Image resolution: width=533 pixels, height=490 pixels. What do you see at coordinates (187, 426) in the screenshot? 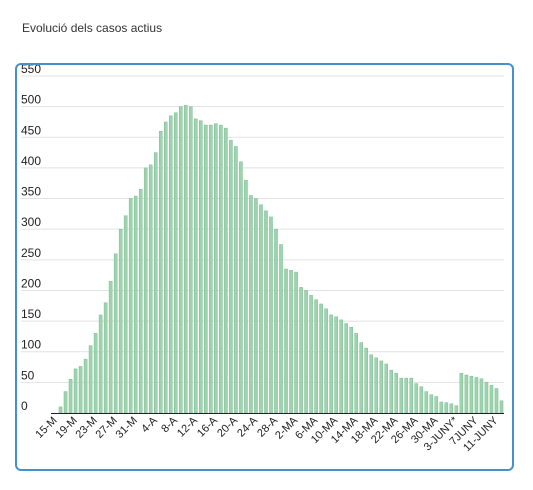
I see `x-tick-label: 12-A` at bounding box center [187, 426].